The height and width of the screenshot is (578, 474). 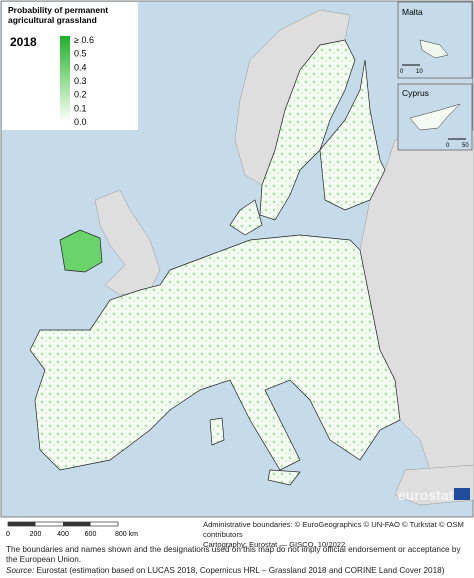 I want to click on scale-bar: 0 200 400 600 800 km, so click(x=72, y=529).